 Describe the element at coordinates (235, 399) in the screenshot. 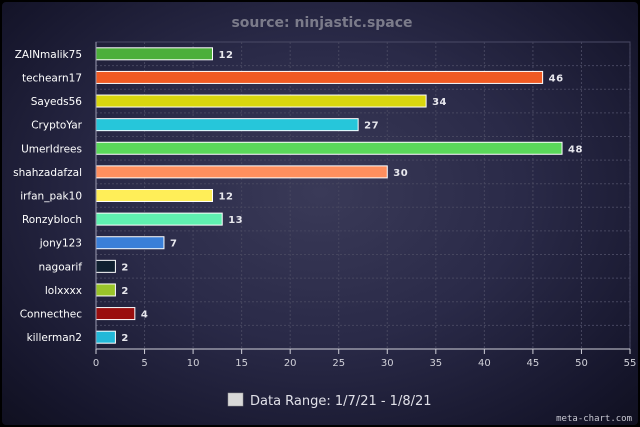

I see `legend-swatch` at that location.